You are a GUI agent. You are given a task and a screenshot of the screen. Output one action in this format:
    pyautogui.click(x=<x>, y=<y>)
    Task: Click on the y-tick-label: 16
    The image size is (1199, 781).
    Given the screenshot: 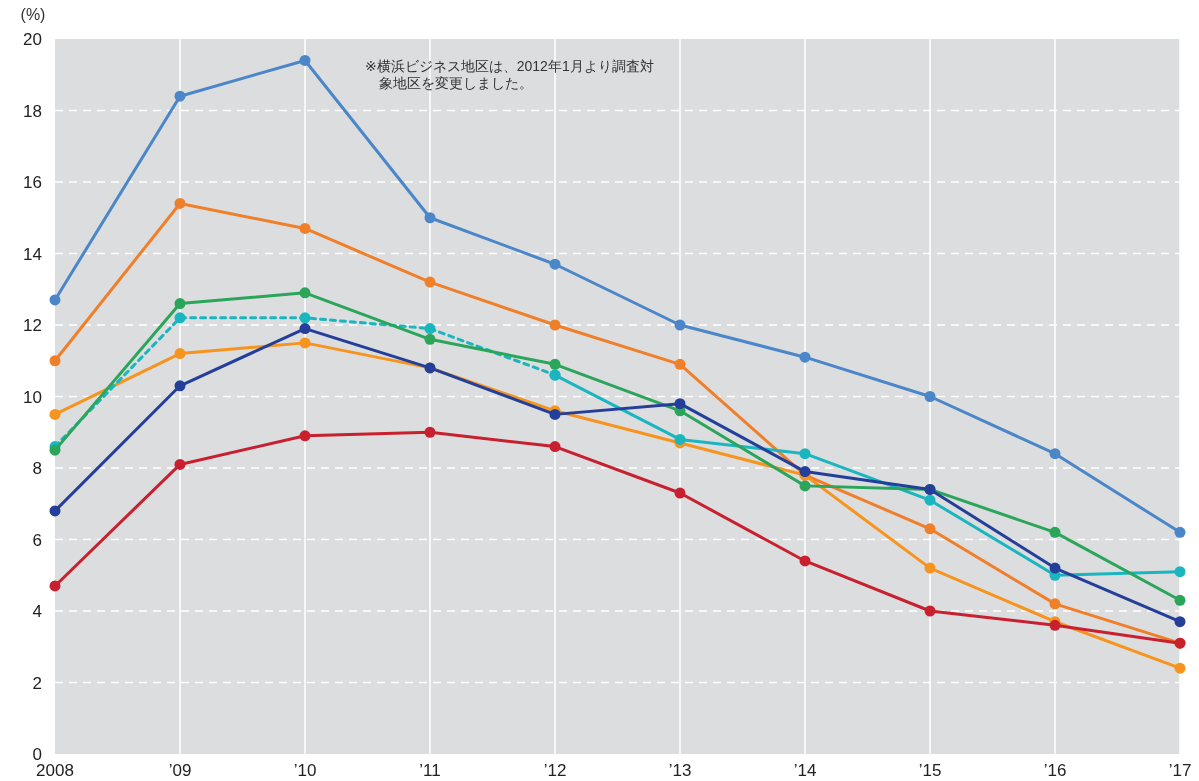 What is the action you would take?
    pyautogui.click(x=32, y=182)
    